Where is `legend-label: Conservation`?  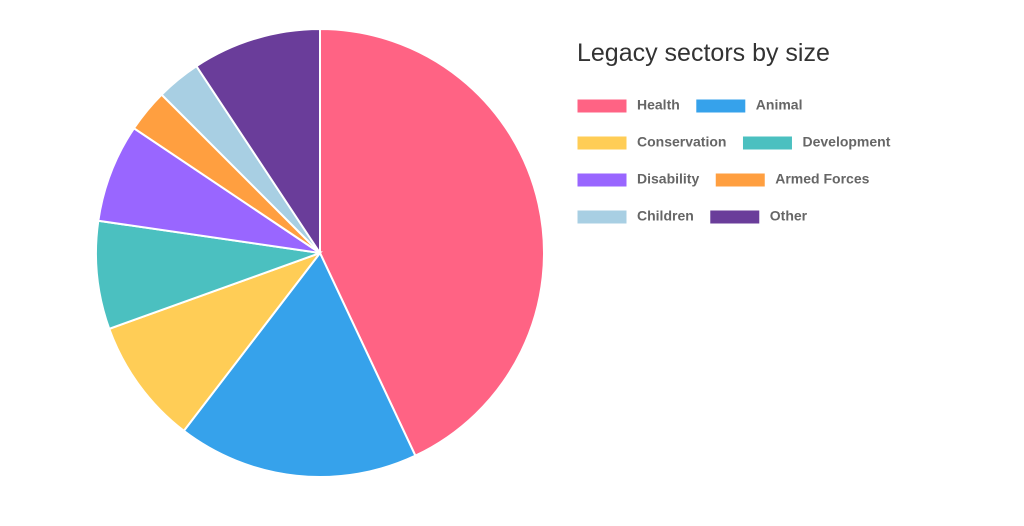
legend-label: Conservation is located at coordinates (681, 142).